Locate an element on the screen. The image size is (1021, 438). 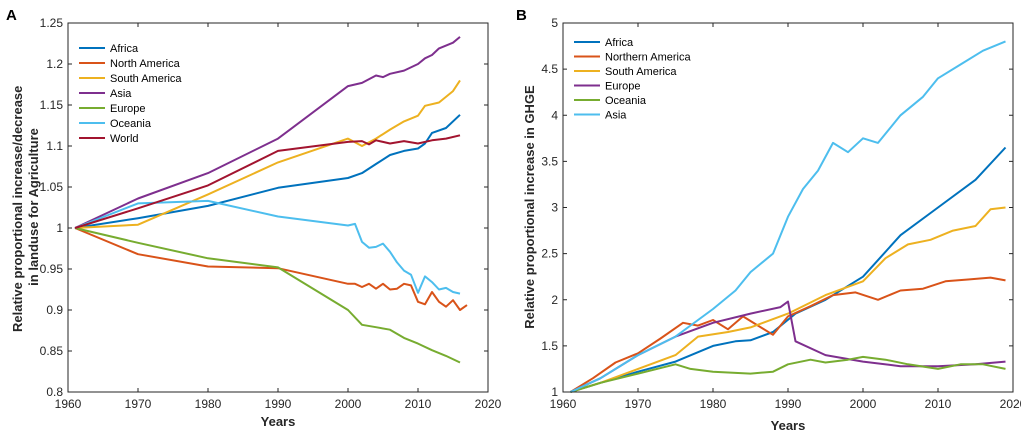
y-axis-label-a-line-2: in landuse for Agriculture is located at coordinates (33, 207).